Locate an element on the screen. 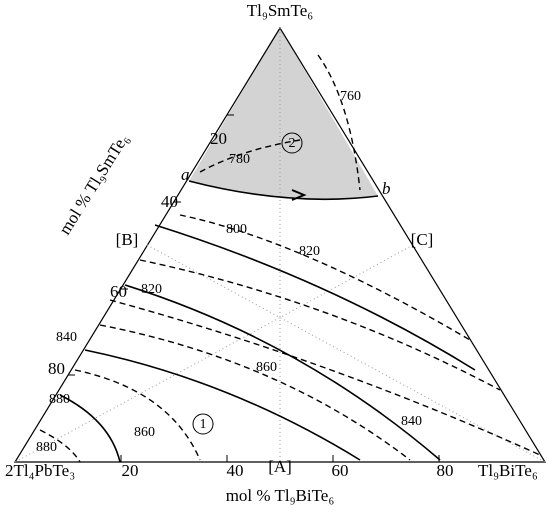 Image resolution: width=547 pixels, height=513 pixels. isotherm-label: 760 is located at coordinates (350, 96).